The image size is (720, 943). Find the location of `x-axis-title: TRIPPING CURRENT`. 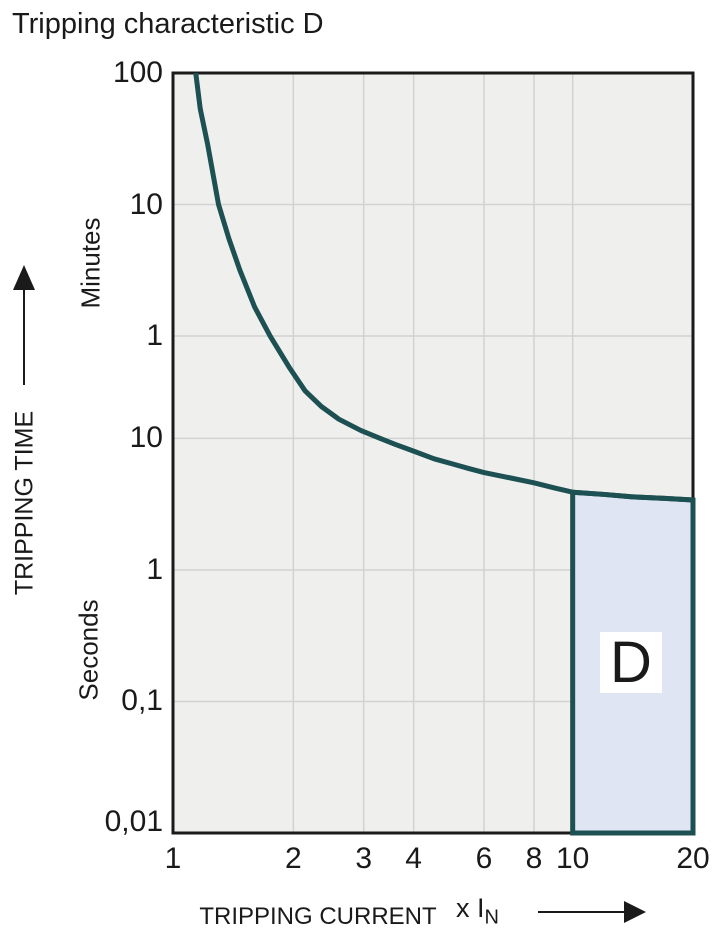

x-axis-title: TRIPPING CURRENT is located at coordinates (318, 916).